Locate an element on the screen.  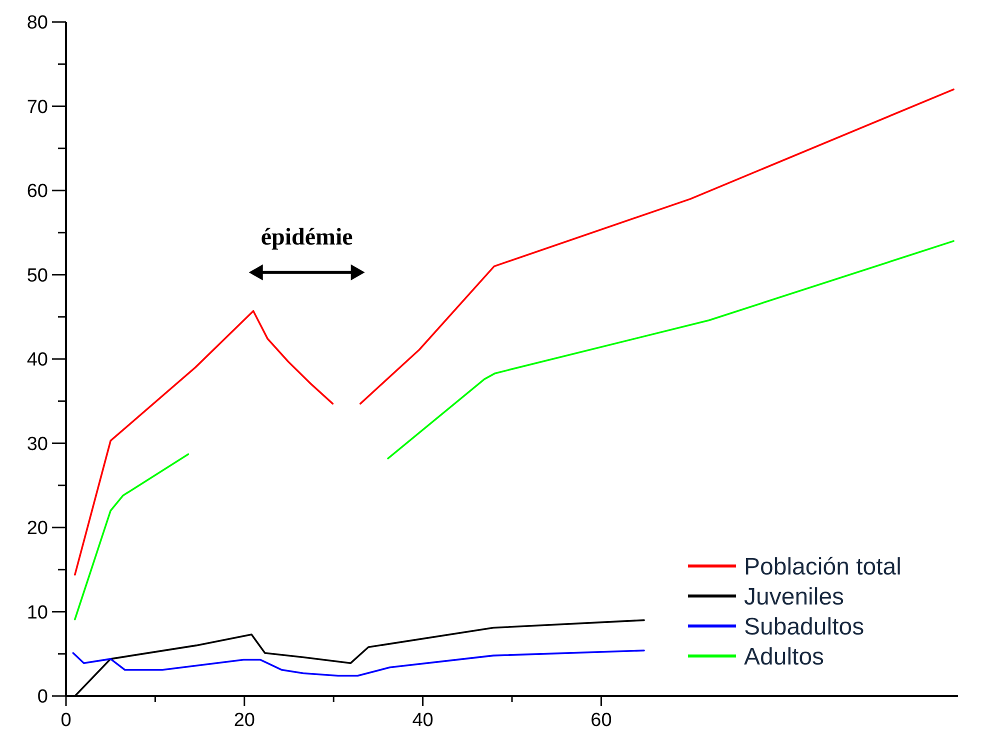
line-series is located at coordinates (358, 663).